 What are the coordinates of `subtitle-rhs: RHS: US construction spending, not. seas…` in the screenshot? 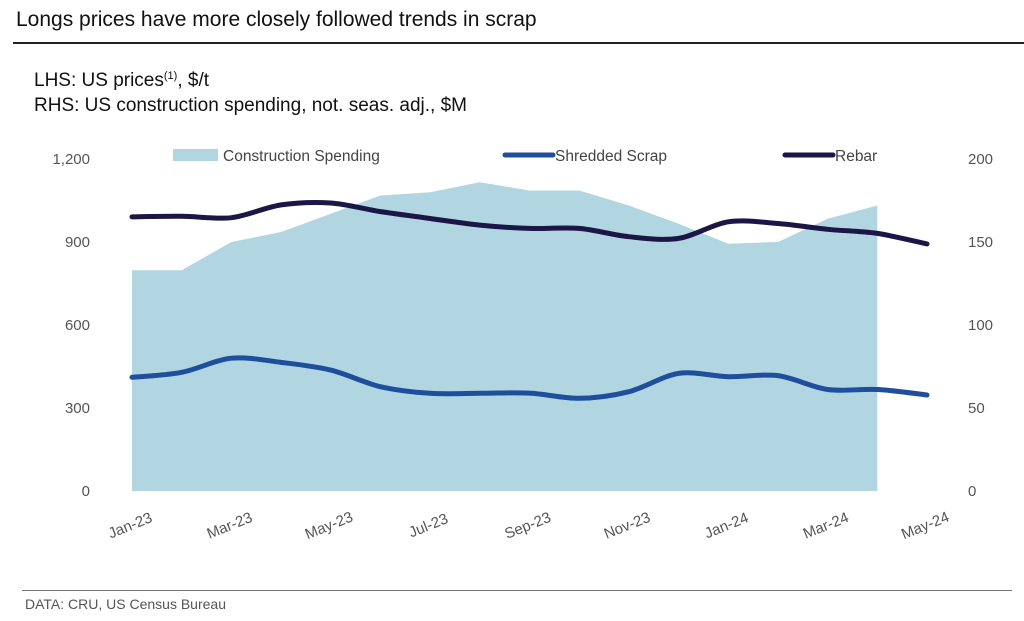 It's located at (250, 105).